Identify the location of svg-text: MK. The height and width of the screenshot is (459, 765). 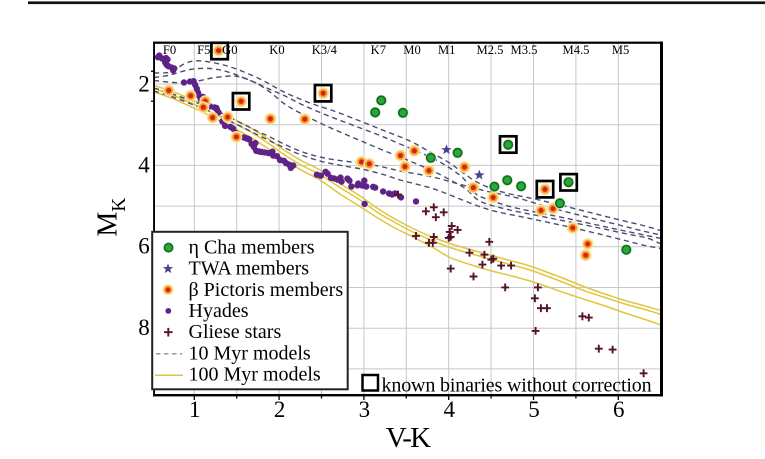
(112, 217).